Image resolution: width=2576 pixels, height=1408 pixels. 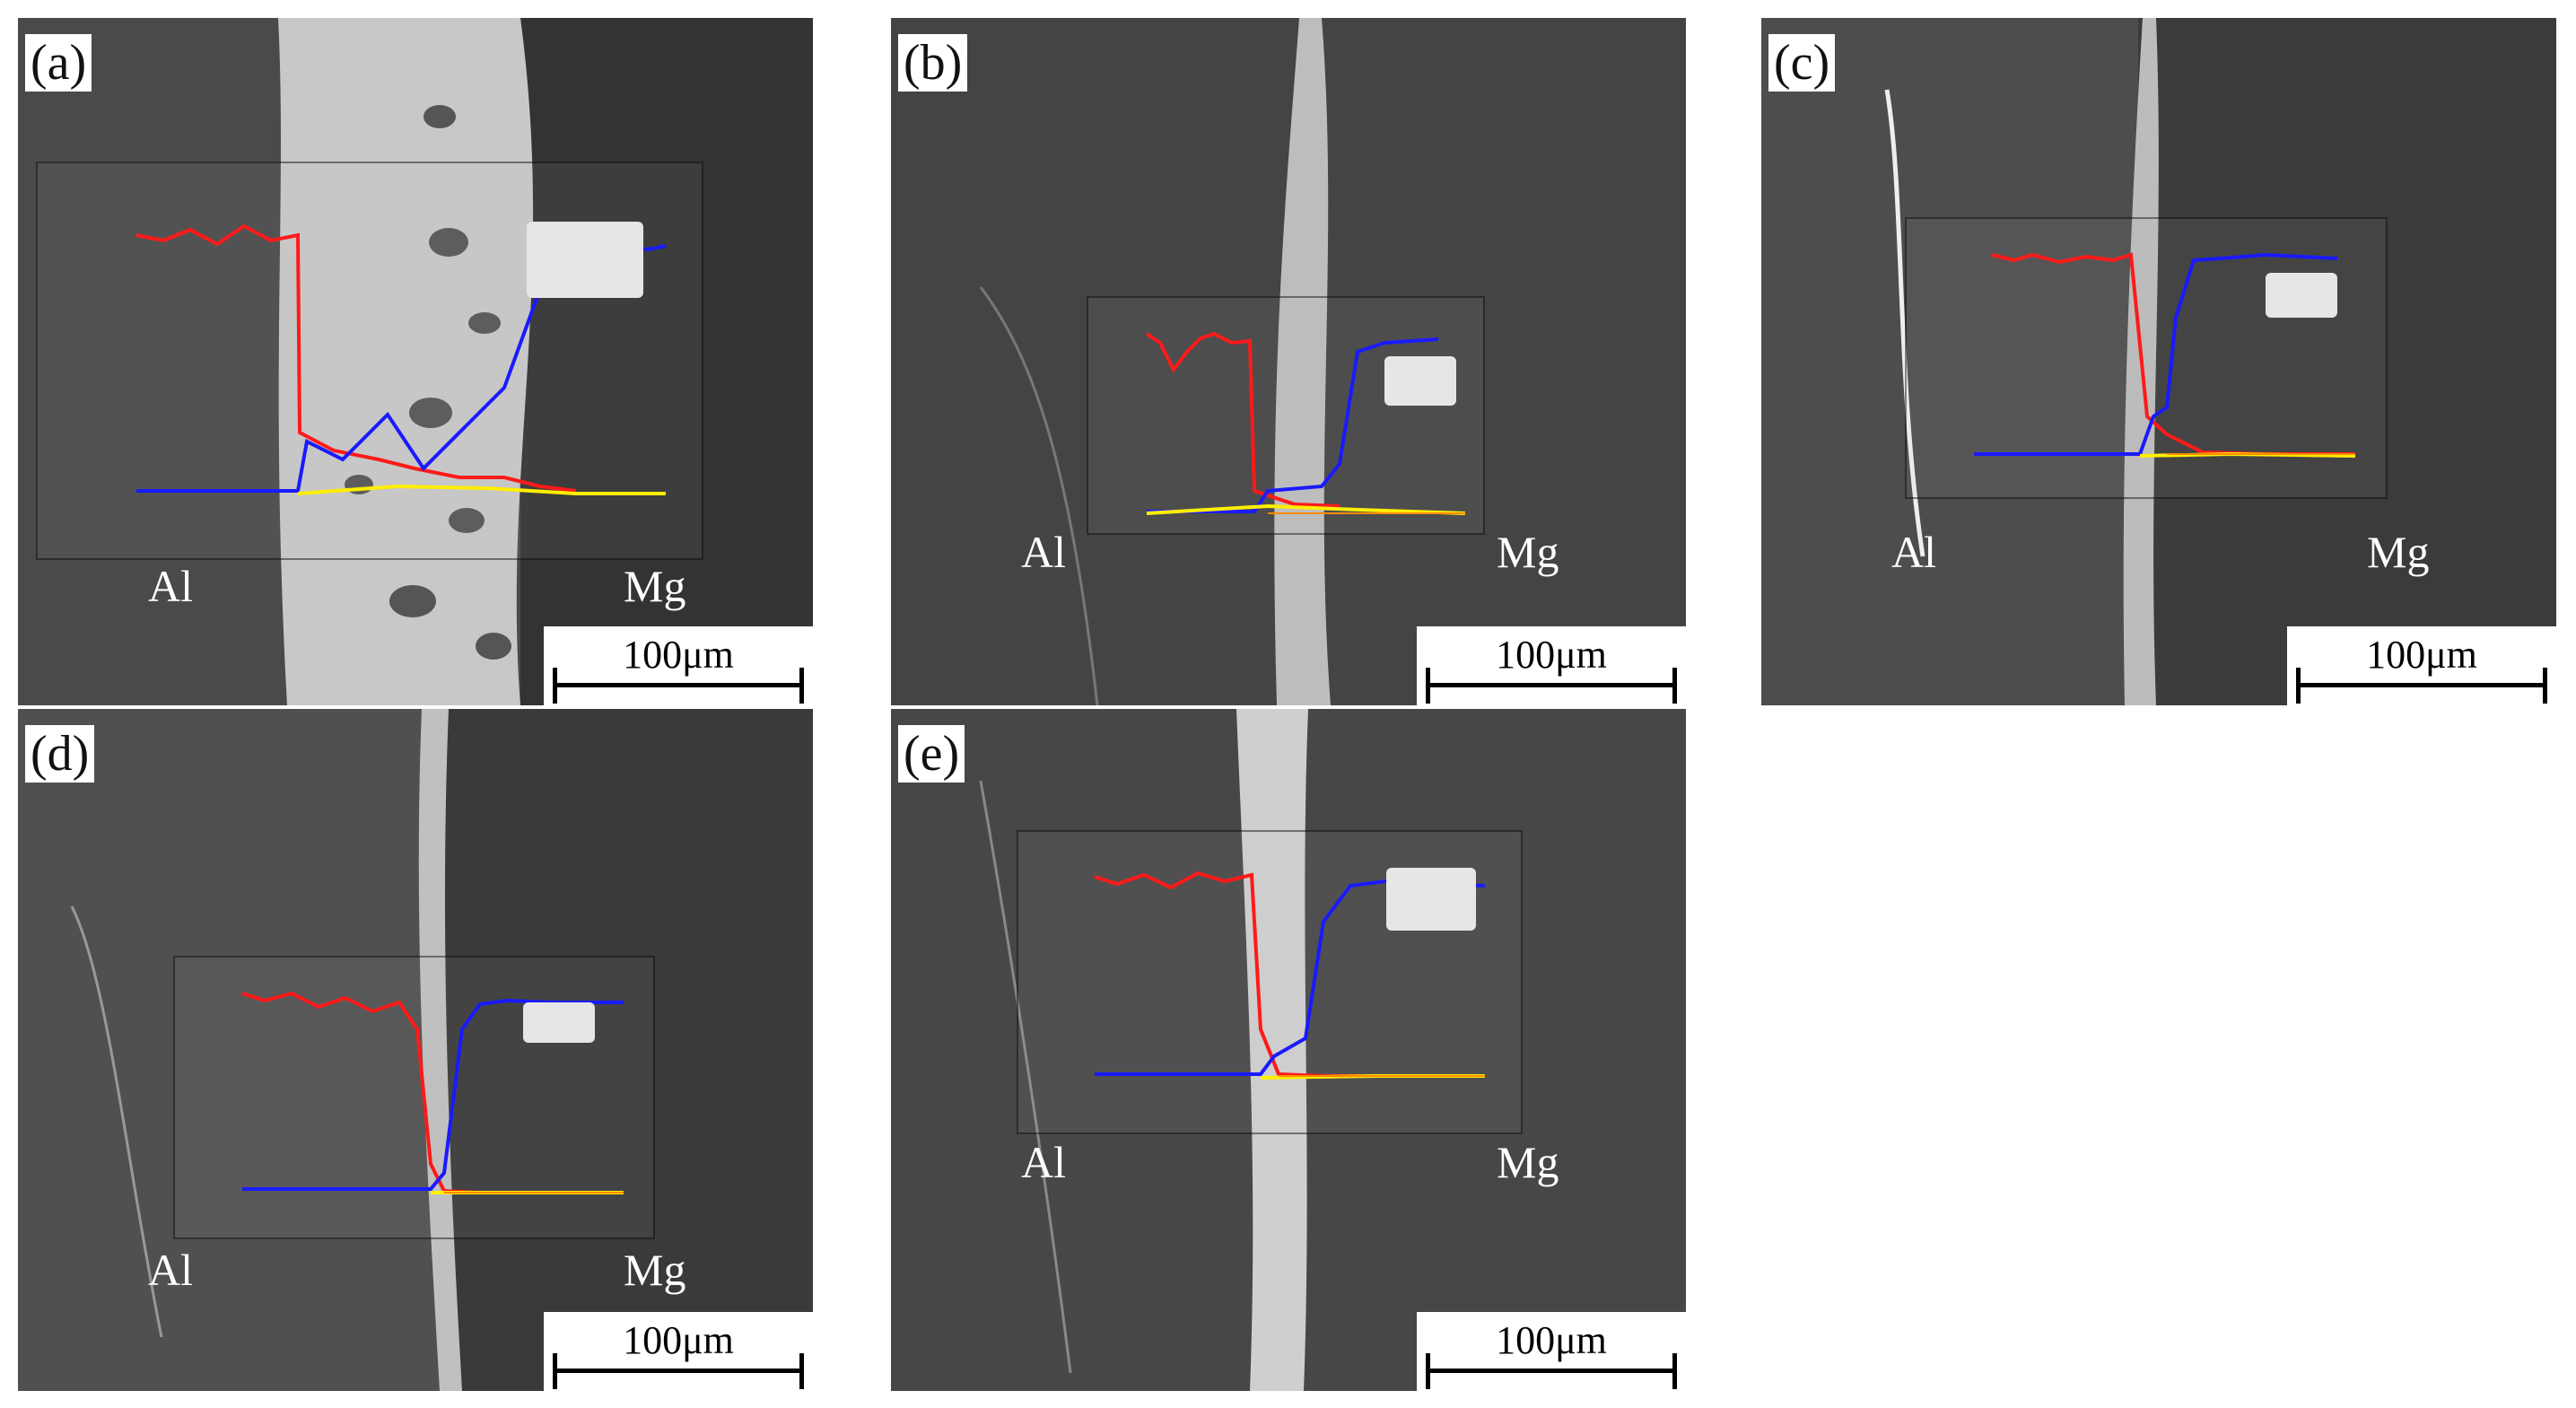 What do you see at coordinates (60, 754) in the screenshot?
I see `panel-label: (d)` at bounding box center [60, 754].